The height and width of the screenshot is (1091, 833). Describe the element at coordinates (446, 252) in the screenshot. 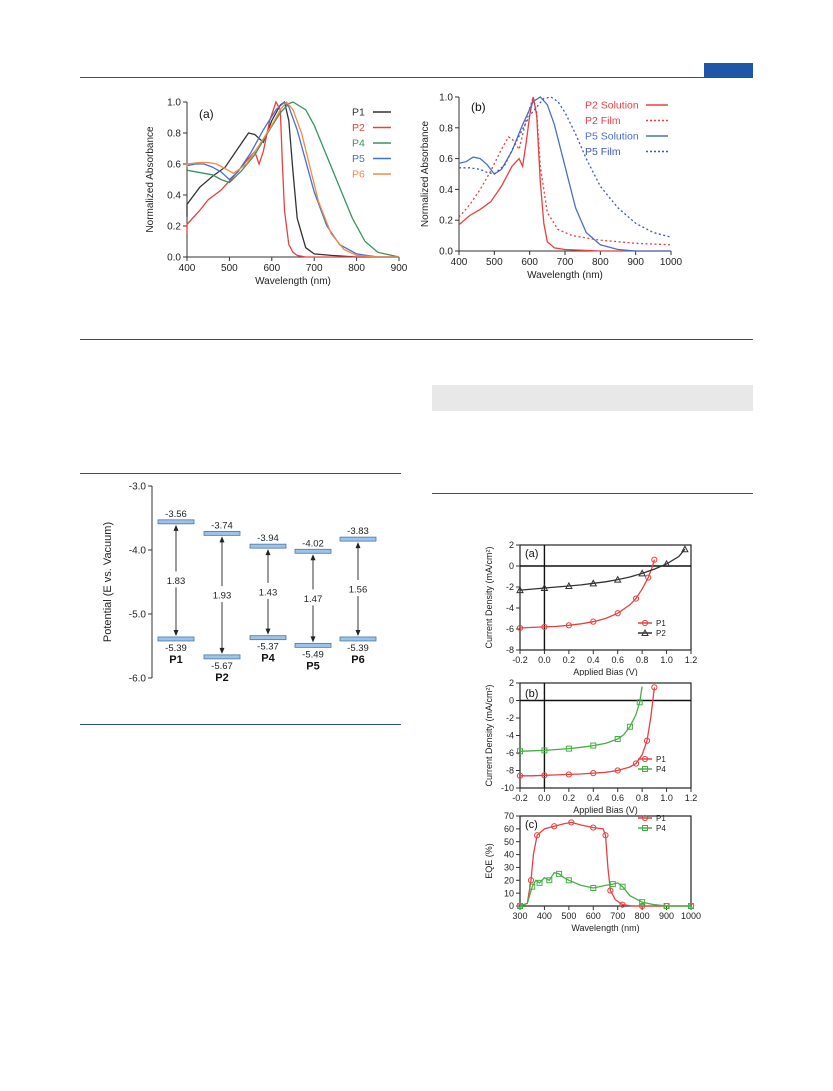

I see `y-tick-label: 0.0` at that location.